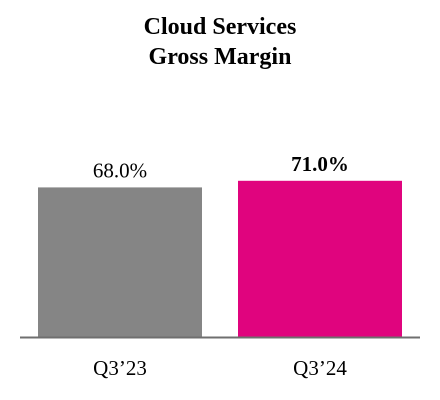  What do you see at coordinates (220, 27) in the screenshot?
I see `chart-title-line-1: Cloud Services` at bounding box center [220, 27].